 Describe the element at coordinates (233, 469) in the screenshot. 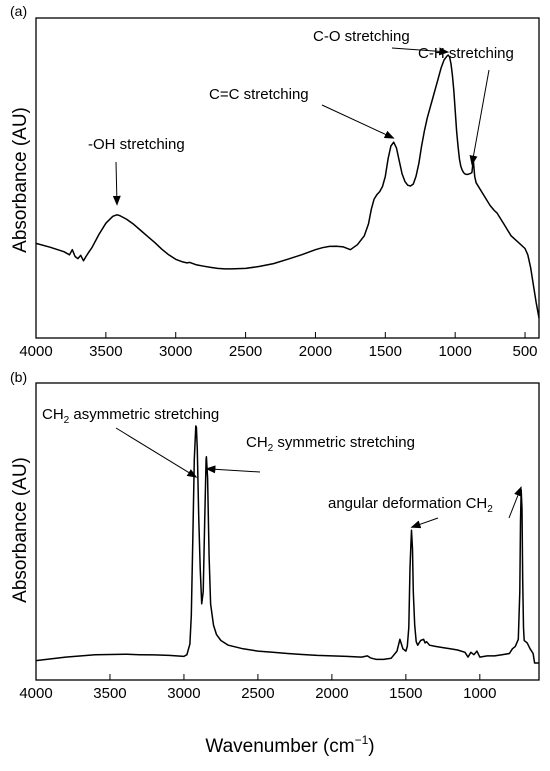

I see `arrow-ch2-symmetric` at that location.